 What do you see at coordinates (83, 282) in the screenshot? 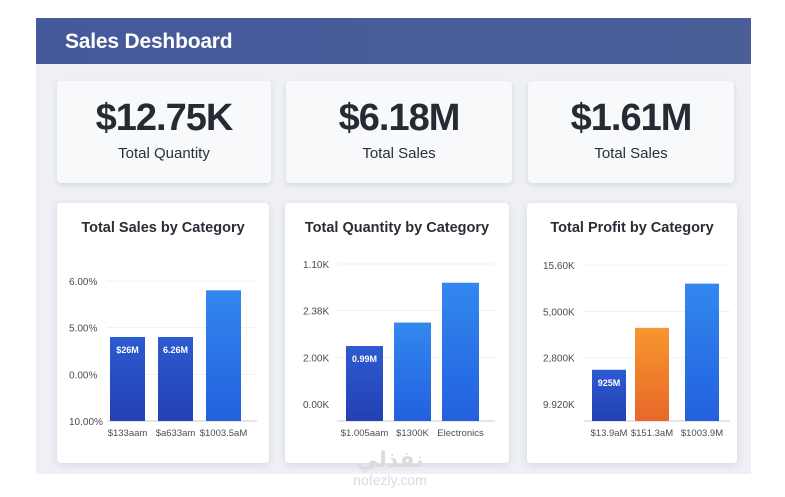
I see `y-tick-label: 6.00%` at bounding box center [83, 282].